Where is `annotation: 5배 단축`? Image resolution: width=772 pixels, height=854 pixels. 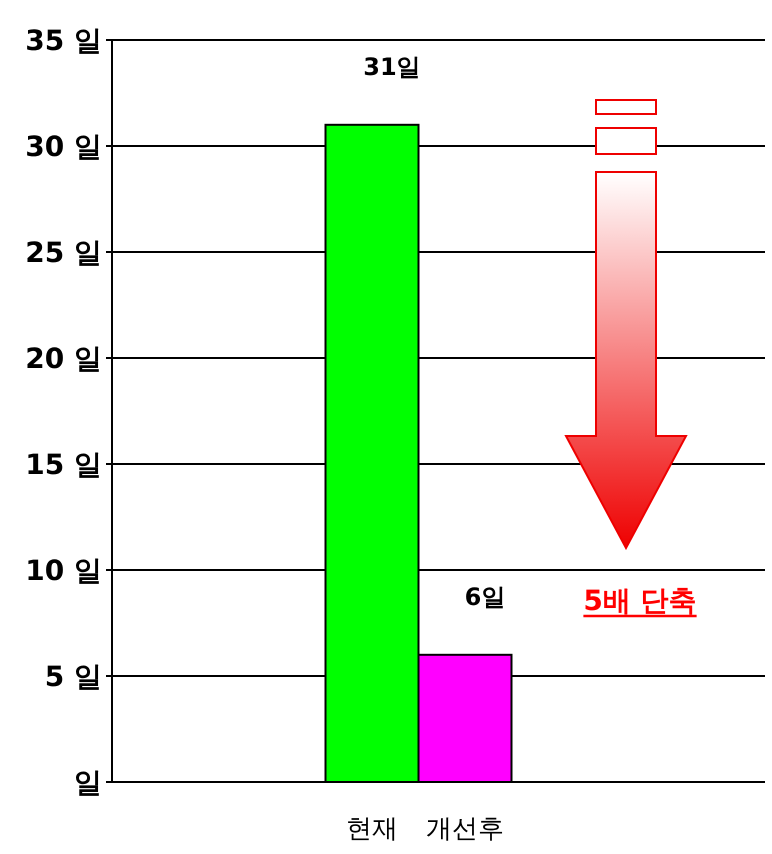
annotation: 5배 단축 is located at coordinates (640, 600).